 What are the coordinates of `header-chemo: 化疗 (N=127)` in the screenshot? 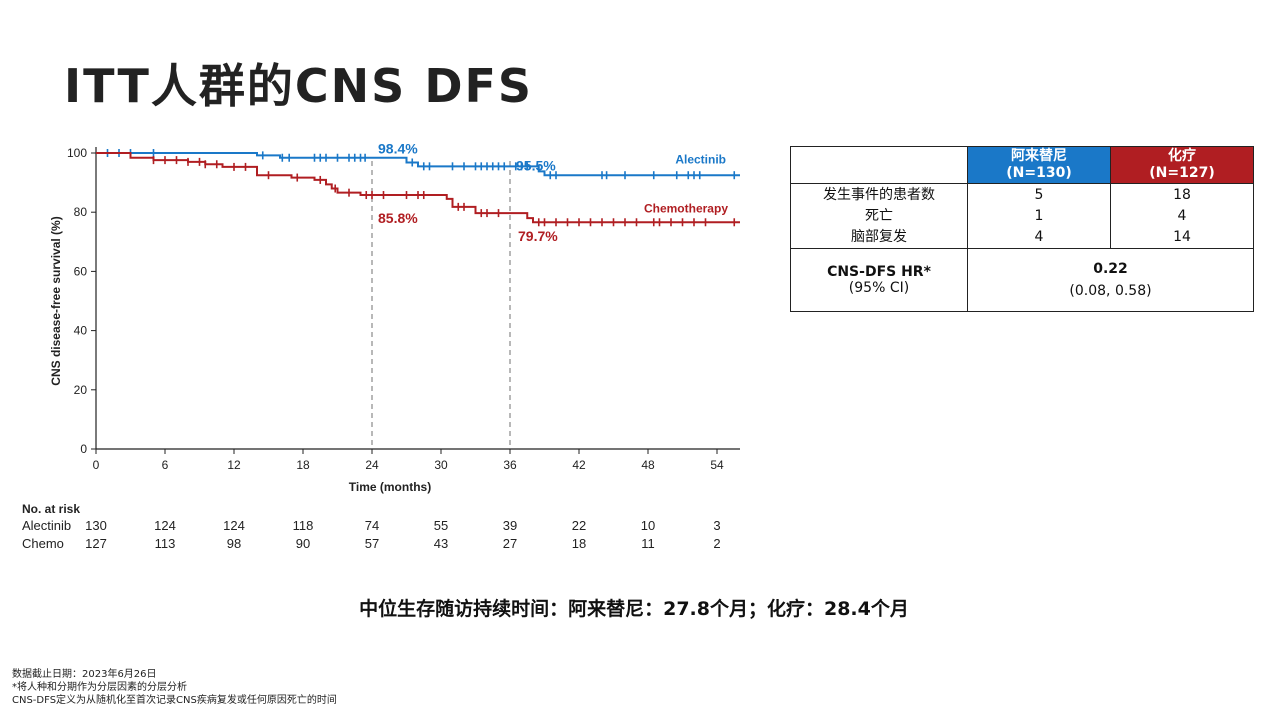 It's located at (1182, 165).